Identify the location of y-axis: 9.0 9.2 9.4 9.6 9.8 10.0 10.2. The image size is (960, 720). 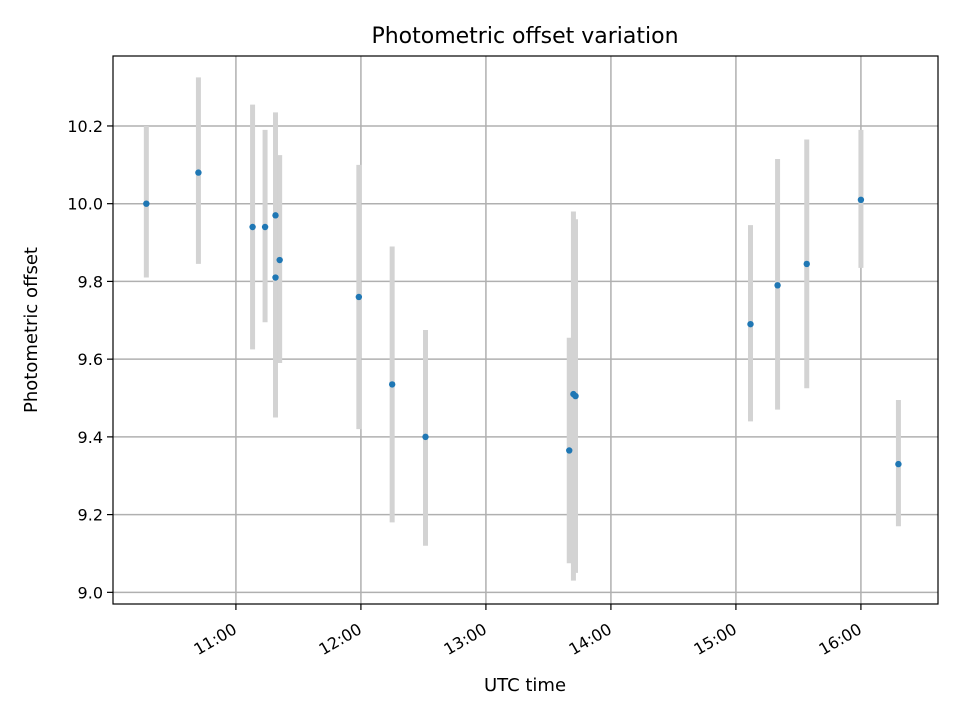
(90, 359).